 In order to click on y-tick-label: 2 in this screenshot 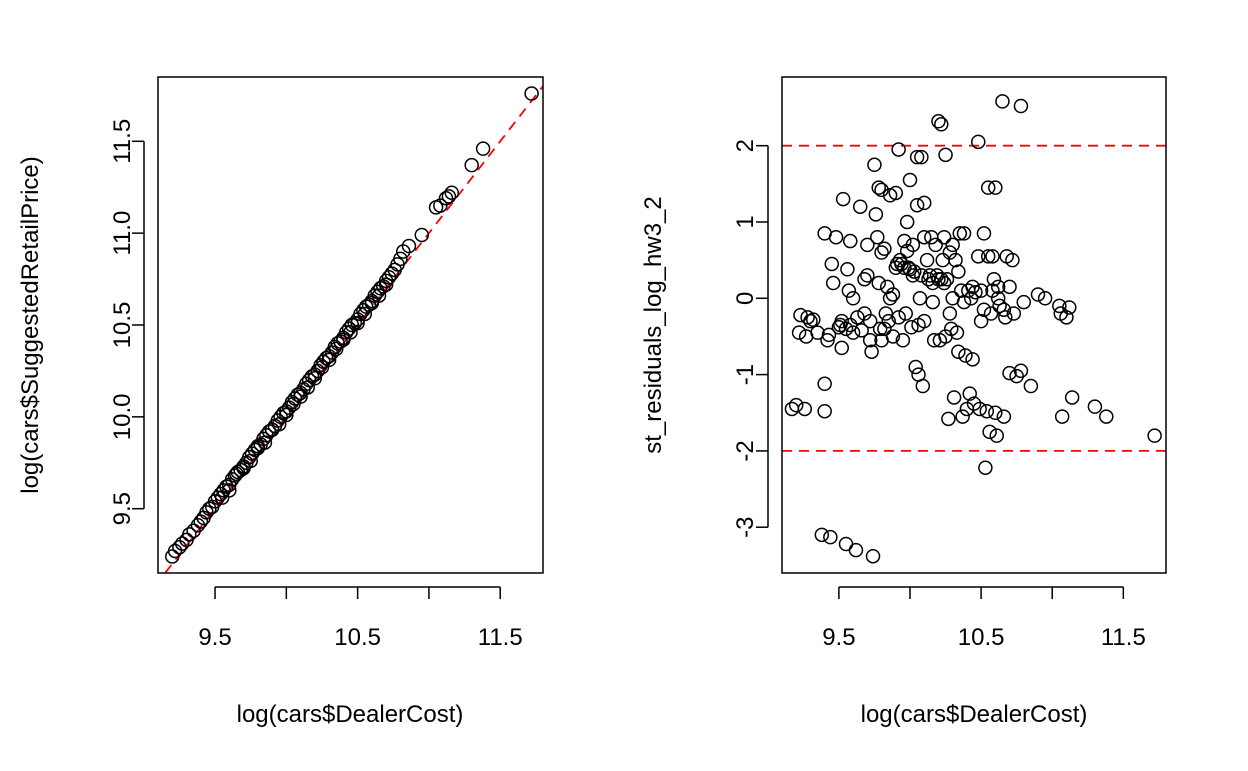, I will do `click(745, 145)`.